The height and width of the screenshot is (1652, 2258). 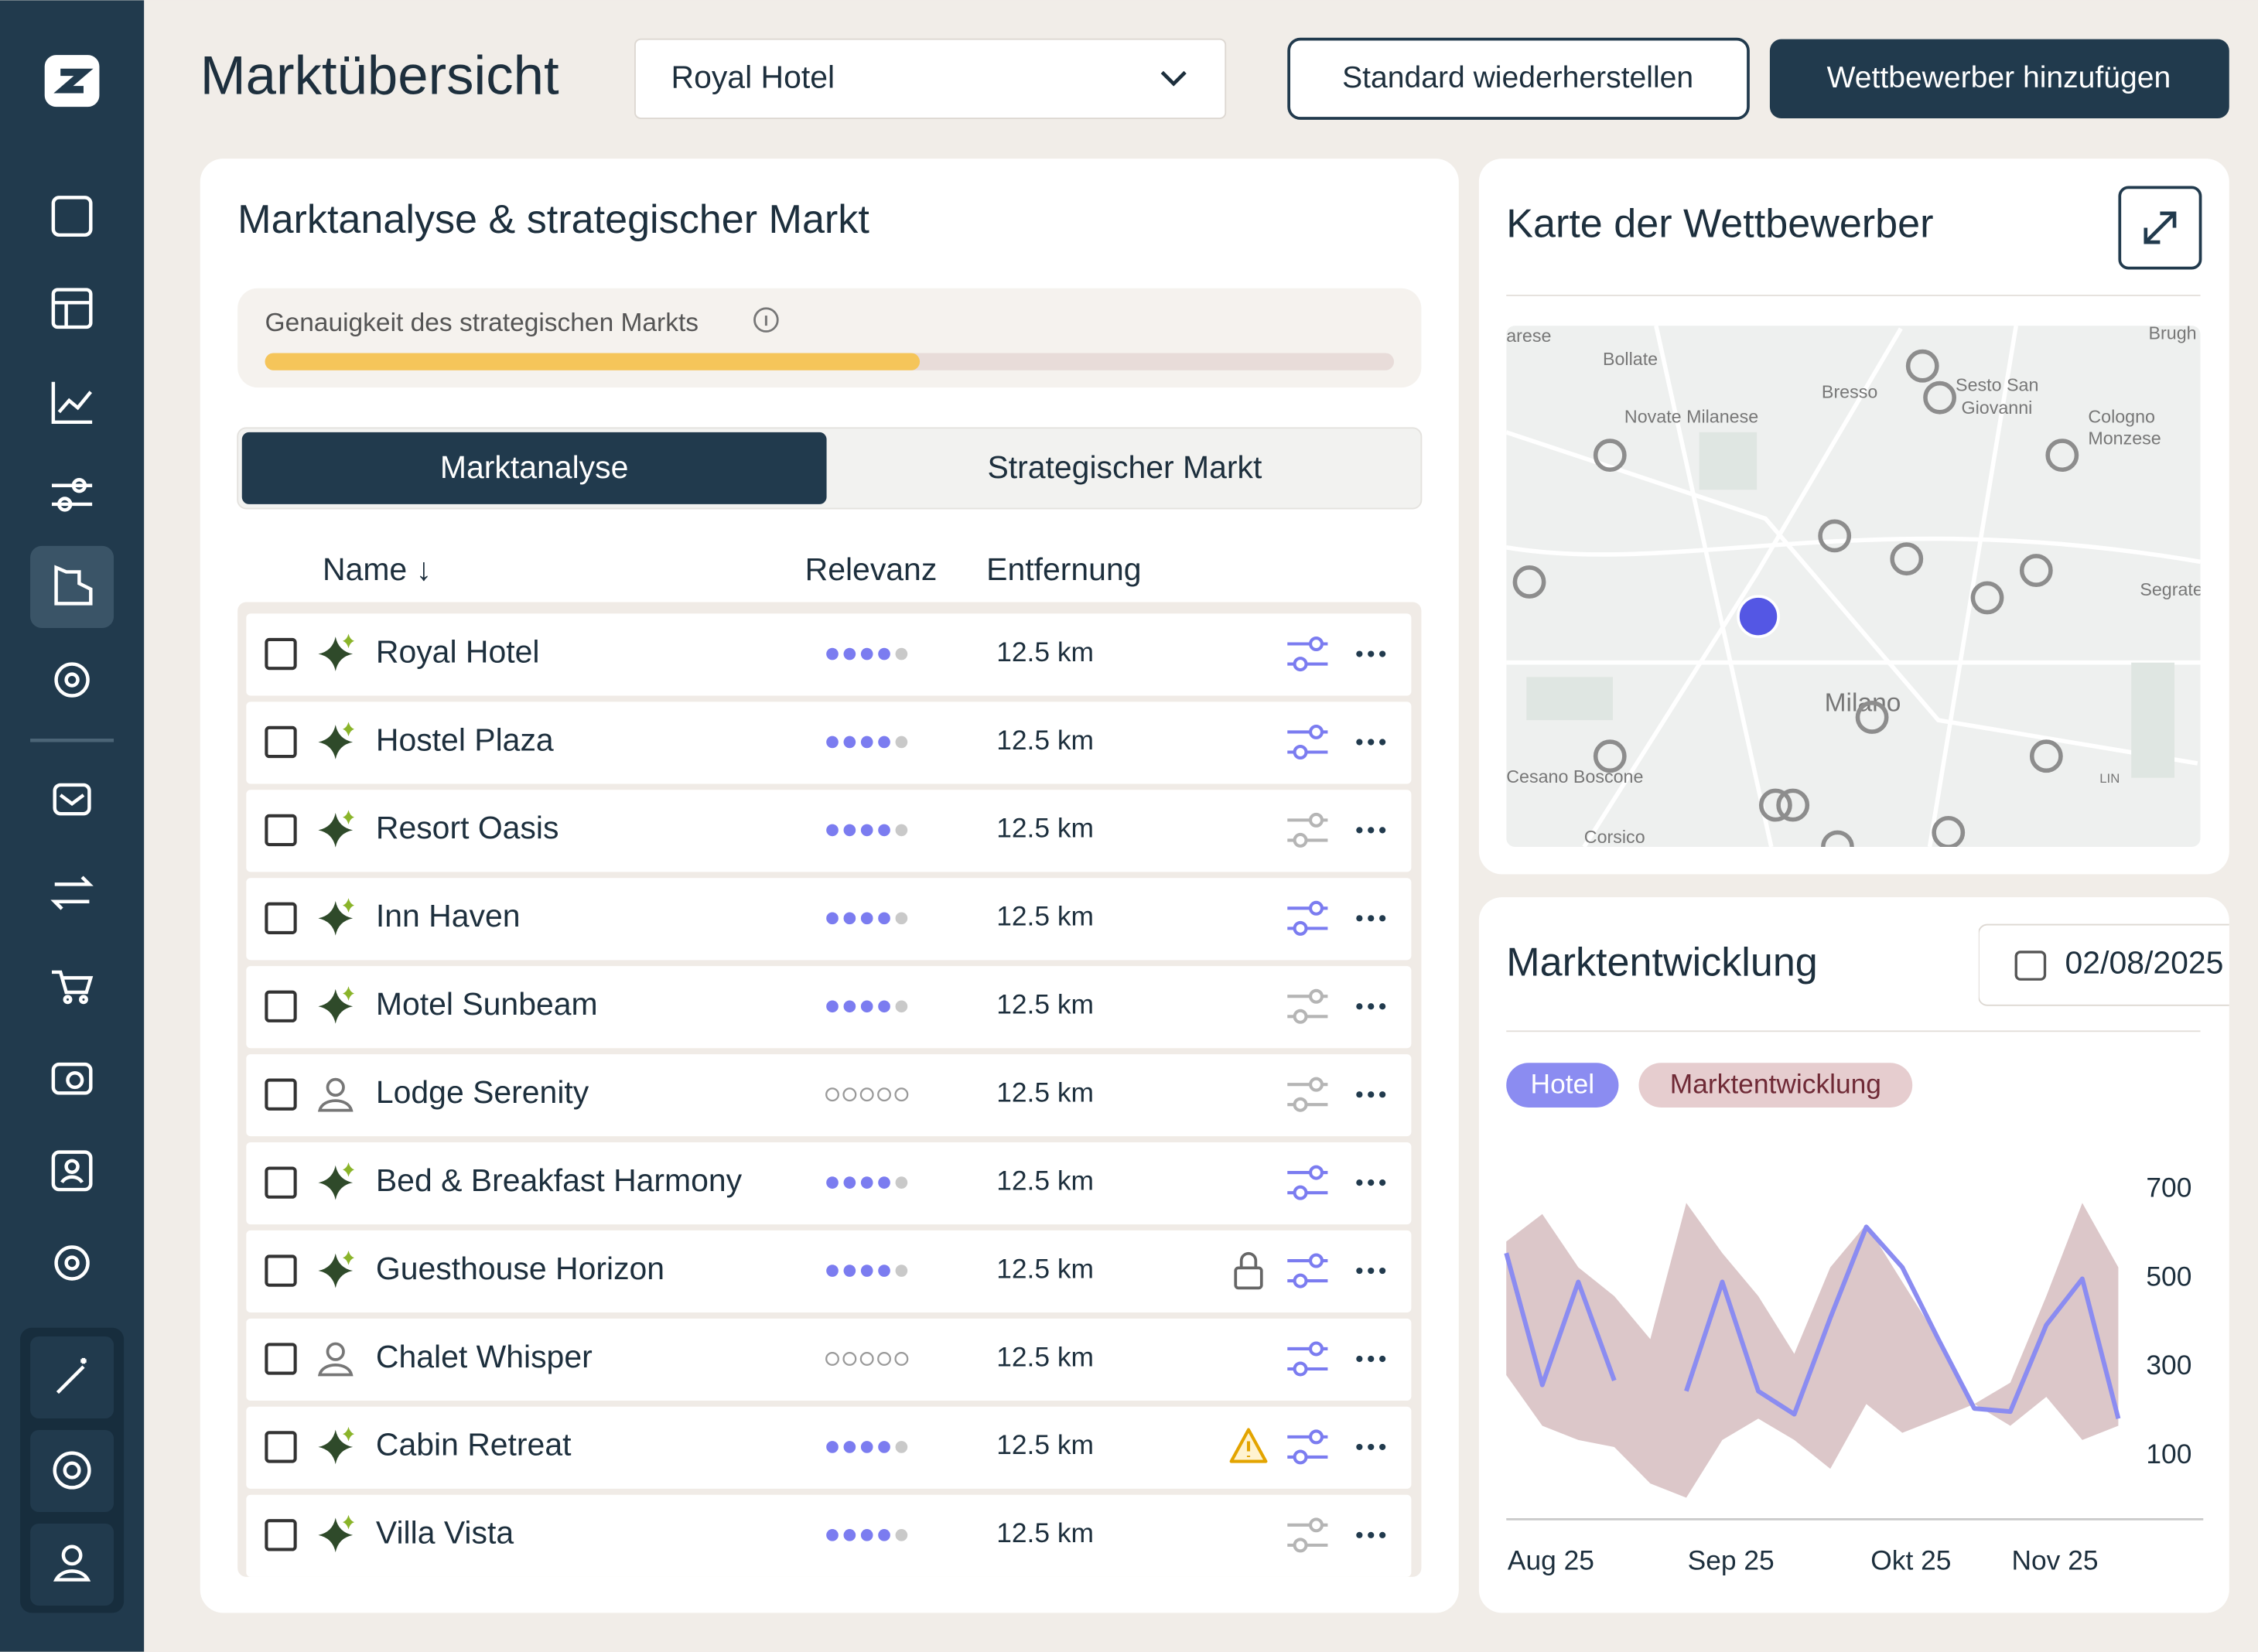 What do you see at coordinates (1863, 703) in the screenshot?
I see `map-label: Milano` at bounding box center [1863, 703].